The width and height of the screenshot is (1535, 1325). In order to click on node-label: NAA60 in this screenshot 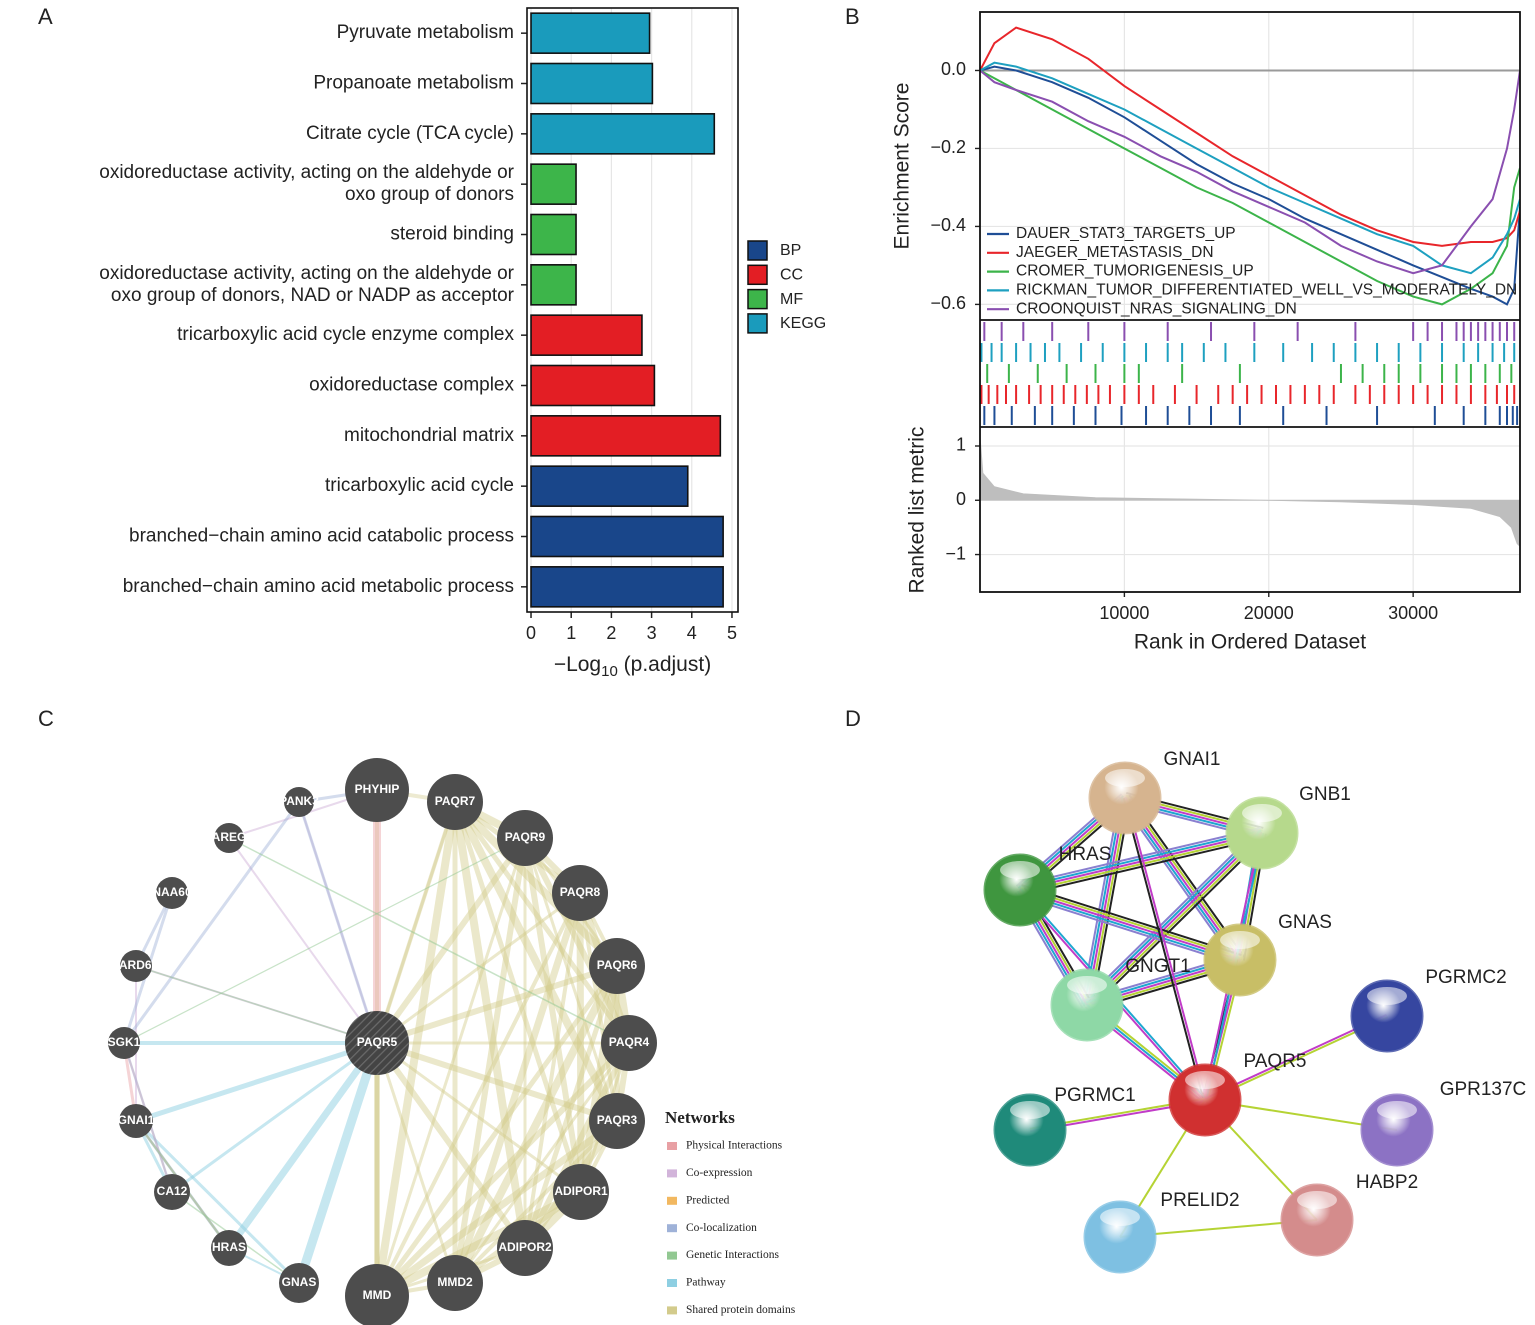, I will do `click(172, 892)`.